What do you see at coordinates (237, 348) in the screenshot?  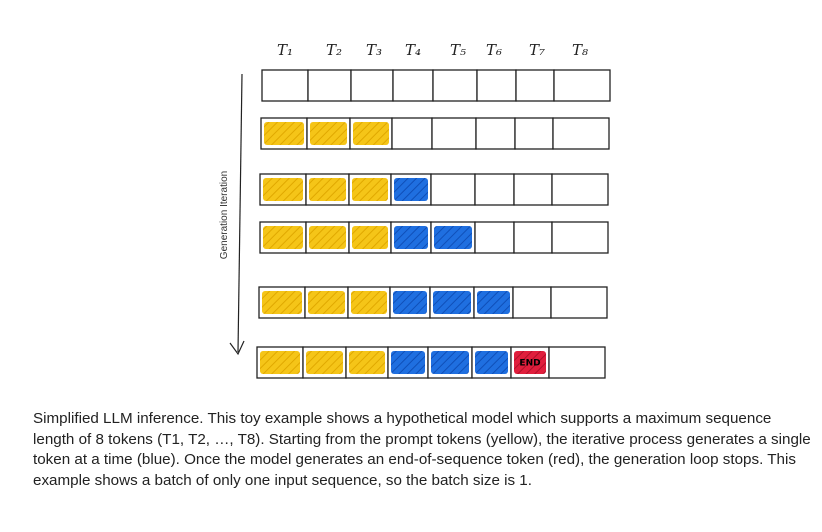 I see `iteration-arrow-head` at bounding box center [237, 348].